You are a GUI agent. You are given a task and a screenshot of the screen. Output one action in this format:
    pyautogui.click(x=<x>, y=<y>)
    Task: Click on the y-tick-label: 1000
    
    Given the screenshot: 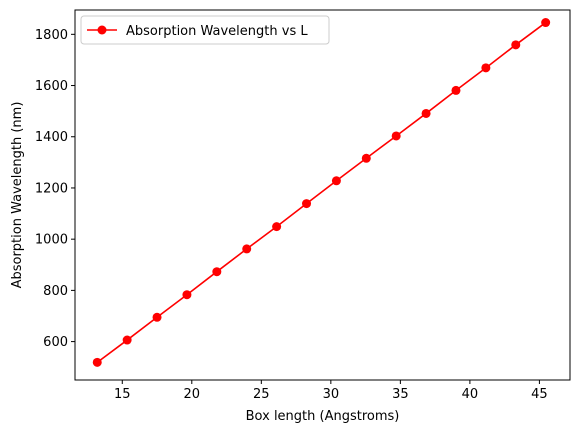 What is the action you would take?
    pyautogui.click(x=51, y=240)
    